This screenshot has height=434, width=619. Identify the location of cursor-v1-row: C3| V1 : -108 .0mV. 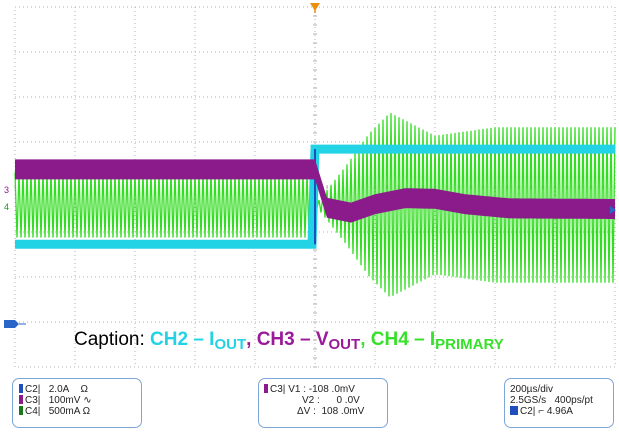
(309, 389).